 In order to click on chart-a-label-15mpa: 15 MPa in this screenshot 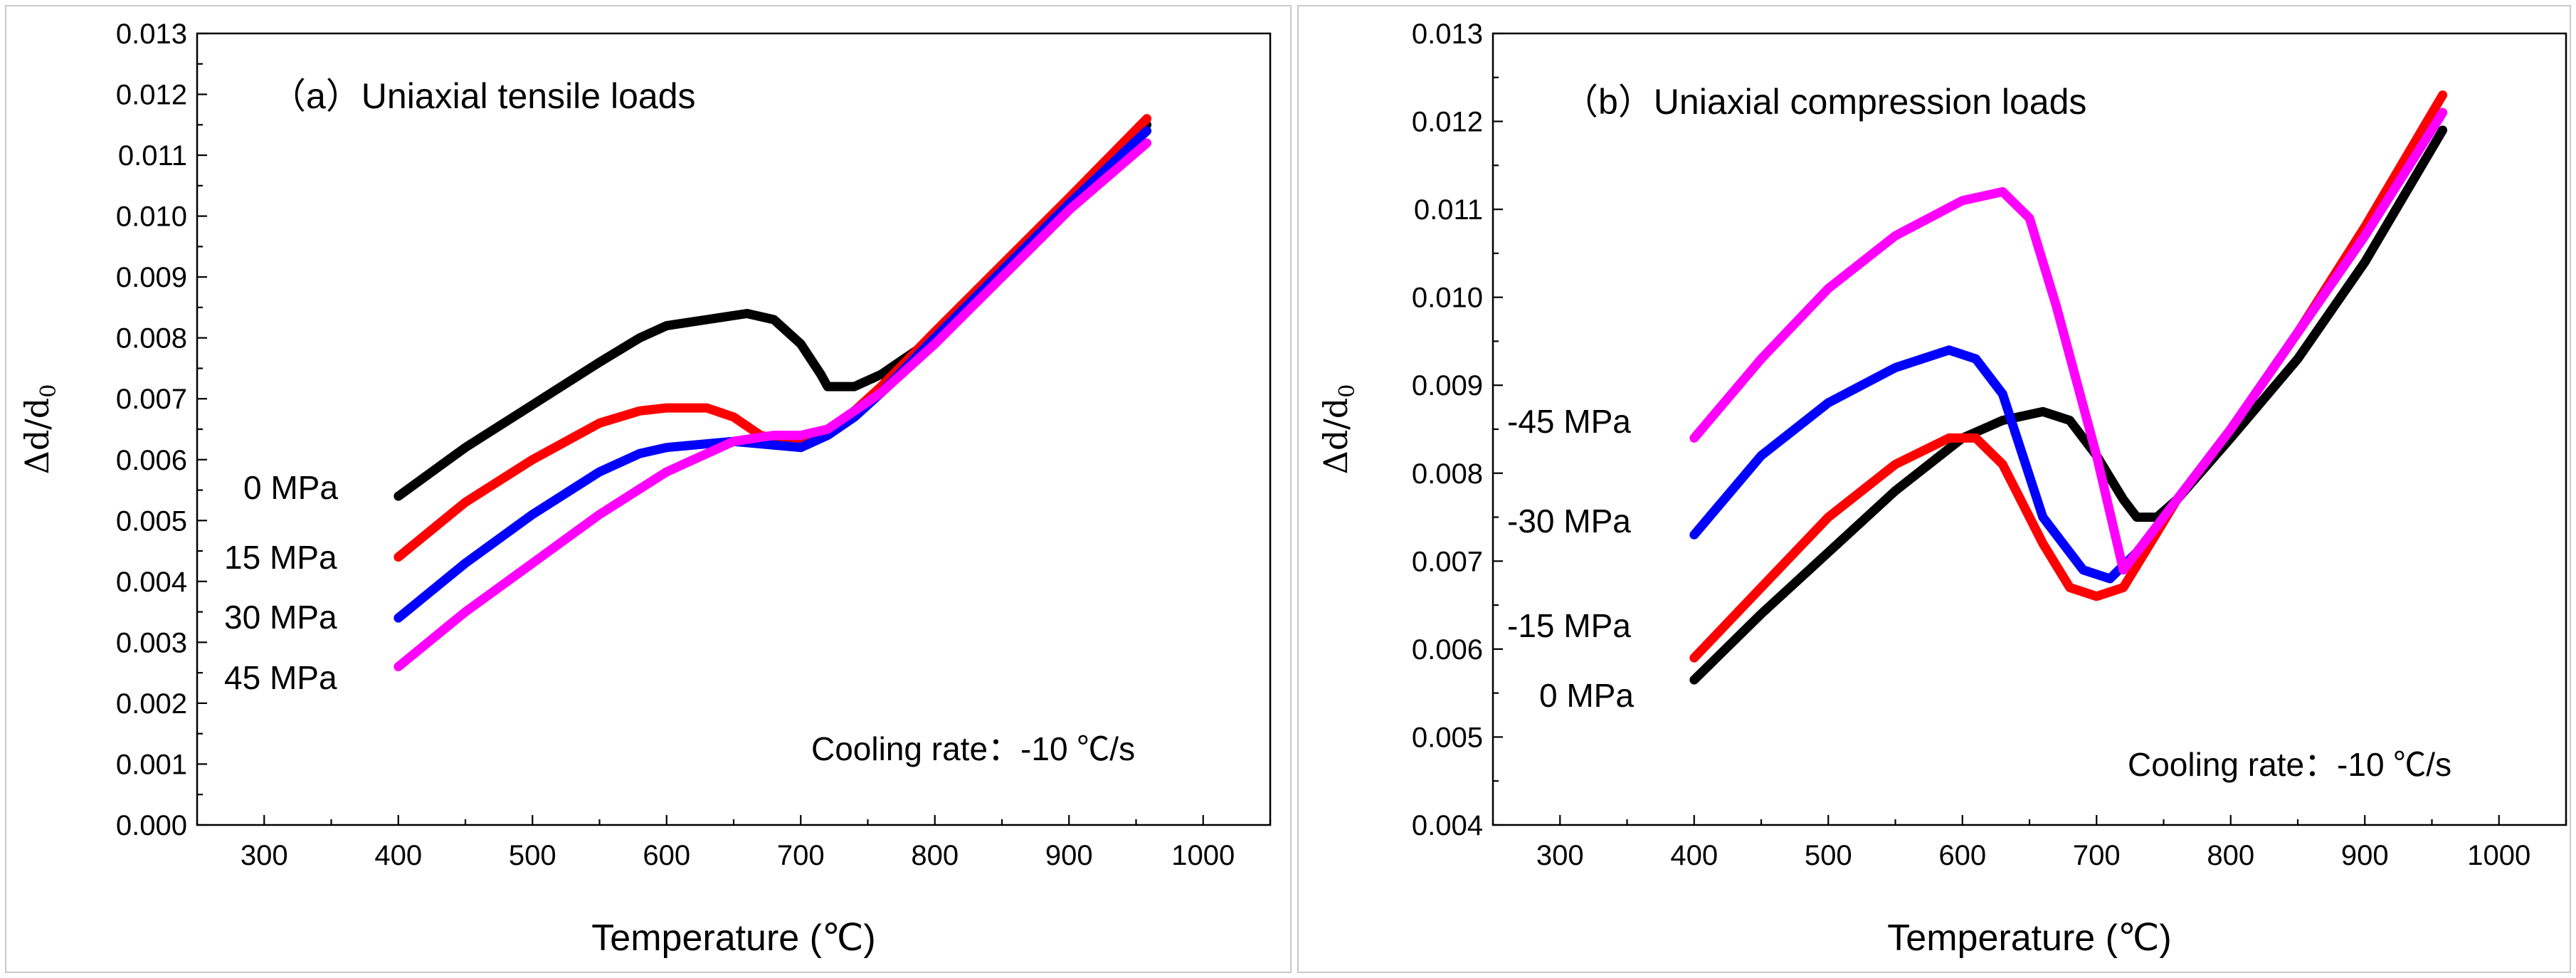, I will do `click(280, 558)`.